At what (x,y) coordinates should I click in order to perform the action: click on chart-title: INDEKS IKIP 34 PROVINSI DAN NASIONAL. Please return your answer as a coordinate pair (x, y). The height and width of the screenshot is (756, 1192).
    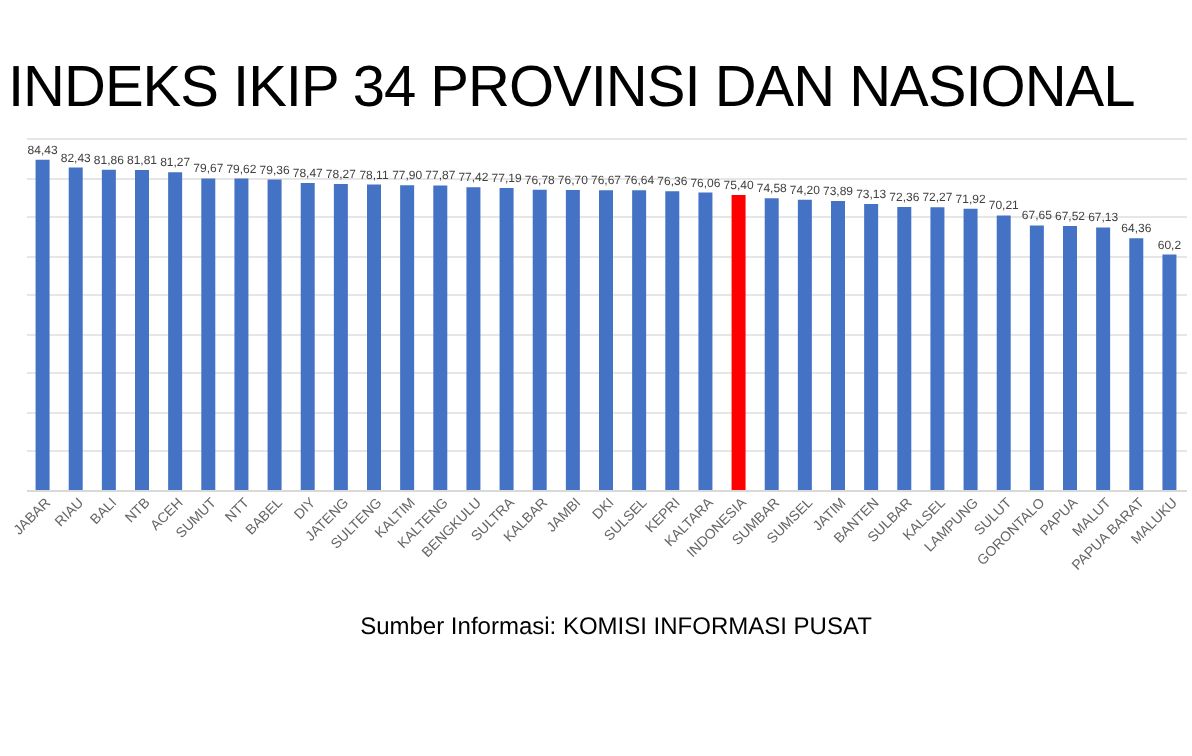
    Looking at the image, I should click on (571, 88).